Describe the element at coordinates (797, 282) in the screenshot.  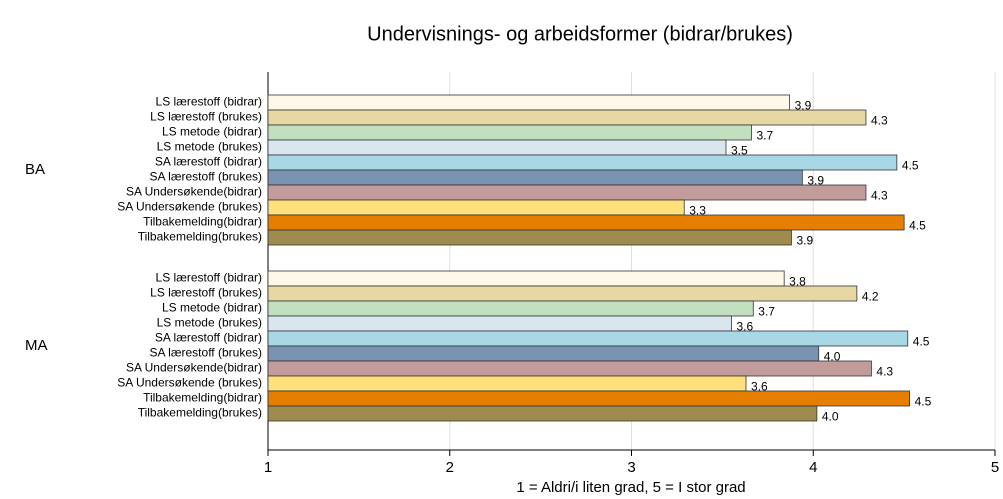
I see `value-label: 3.8` at that location.